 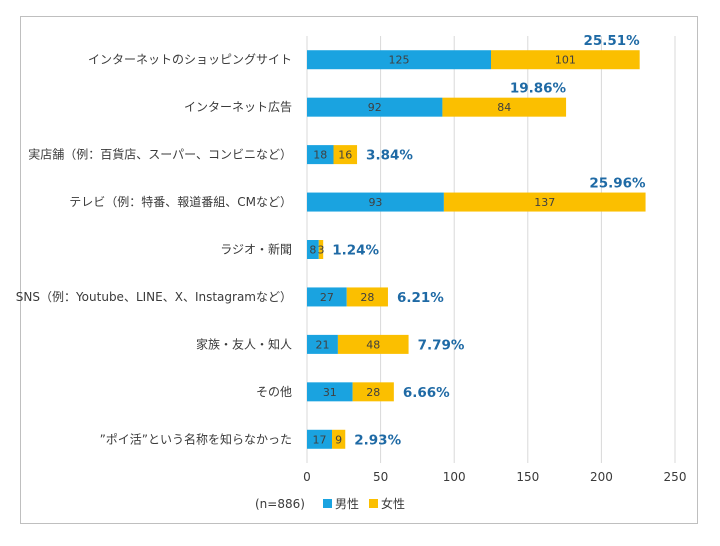 What do you see at coordinates (617, 184) in the screenshot?
I see `percent-label: 25.96%` at bounding box center [617, 184].